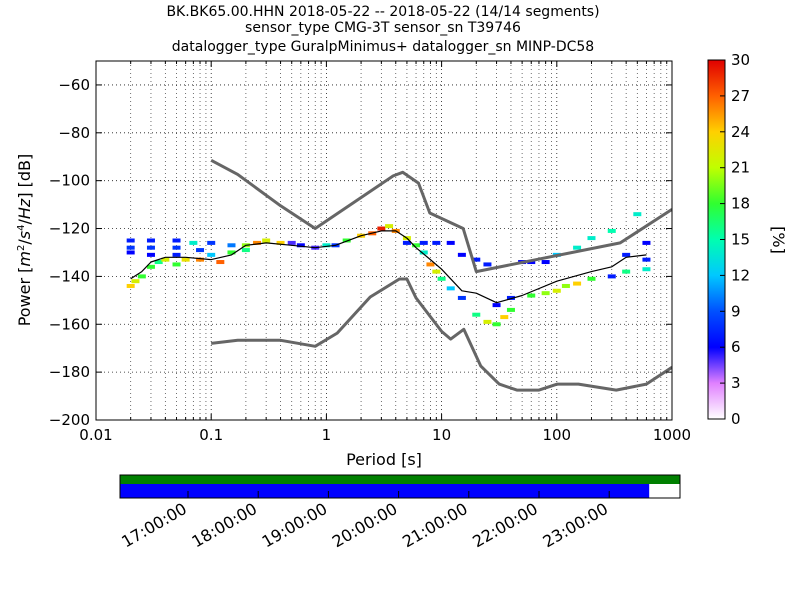 The height and width of the screenshot is (600, 800). I want to click on timeline-tick-label: 19:00:00, so click(295, 525).